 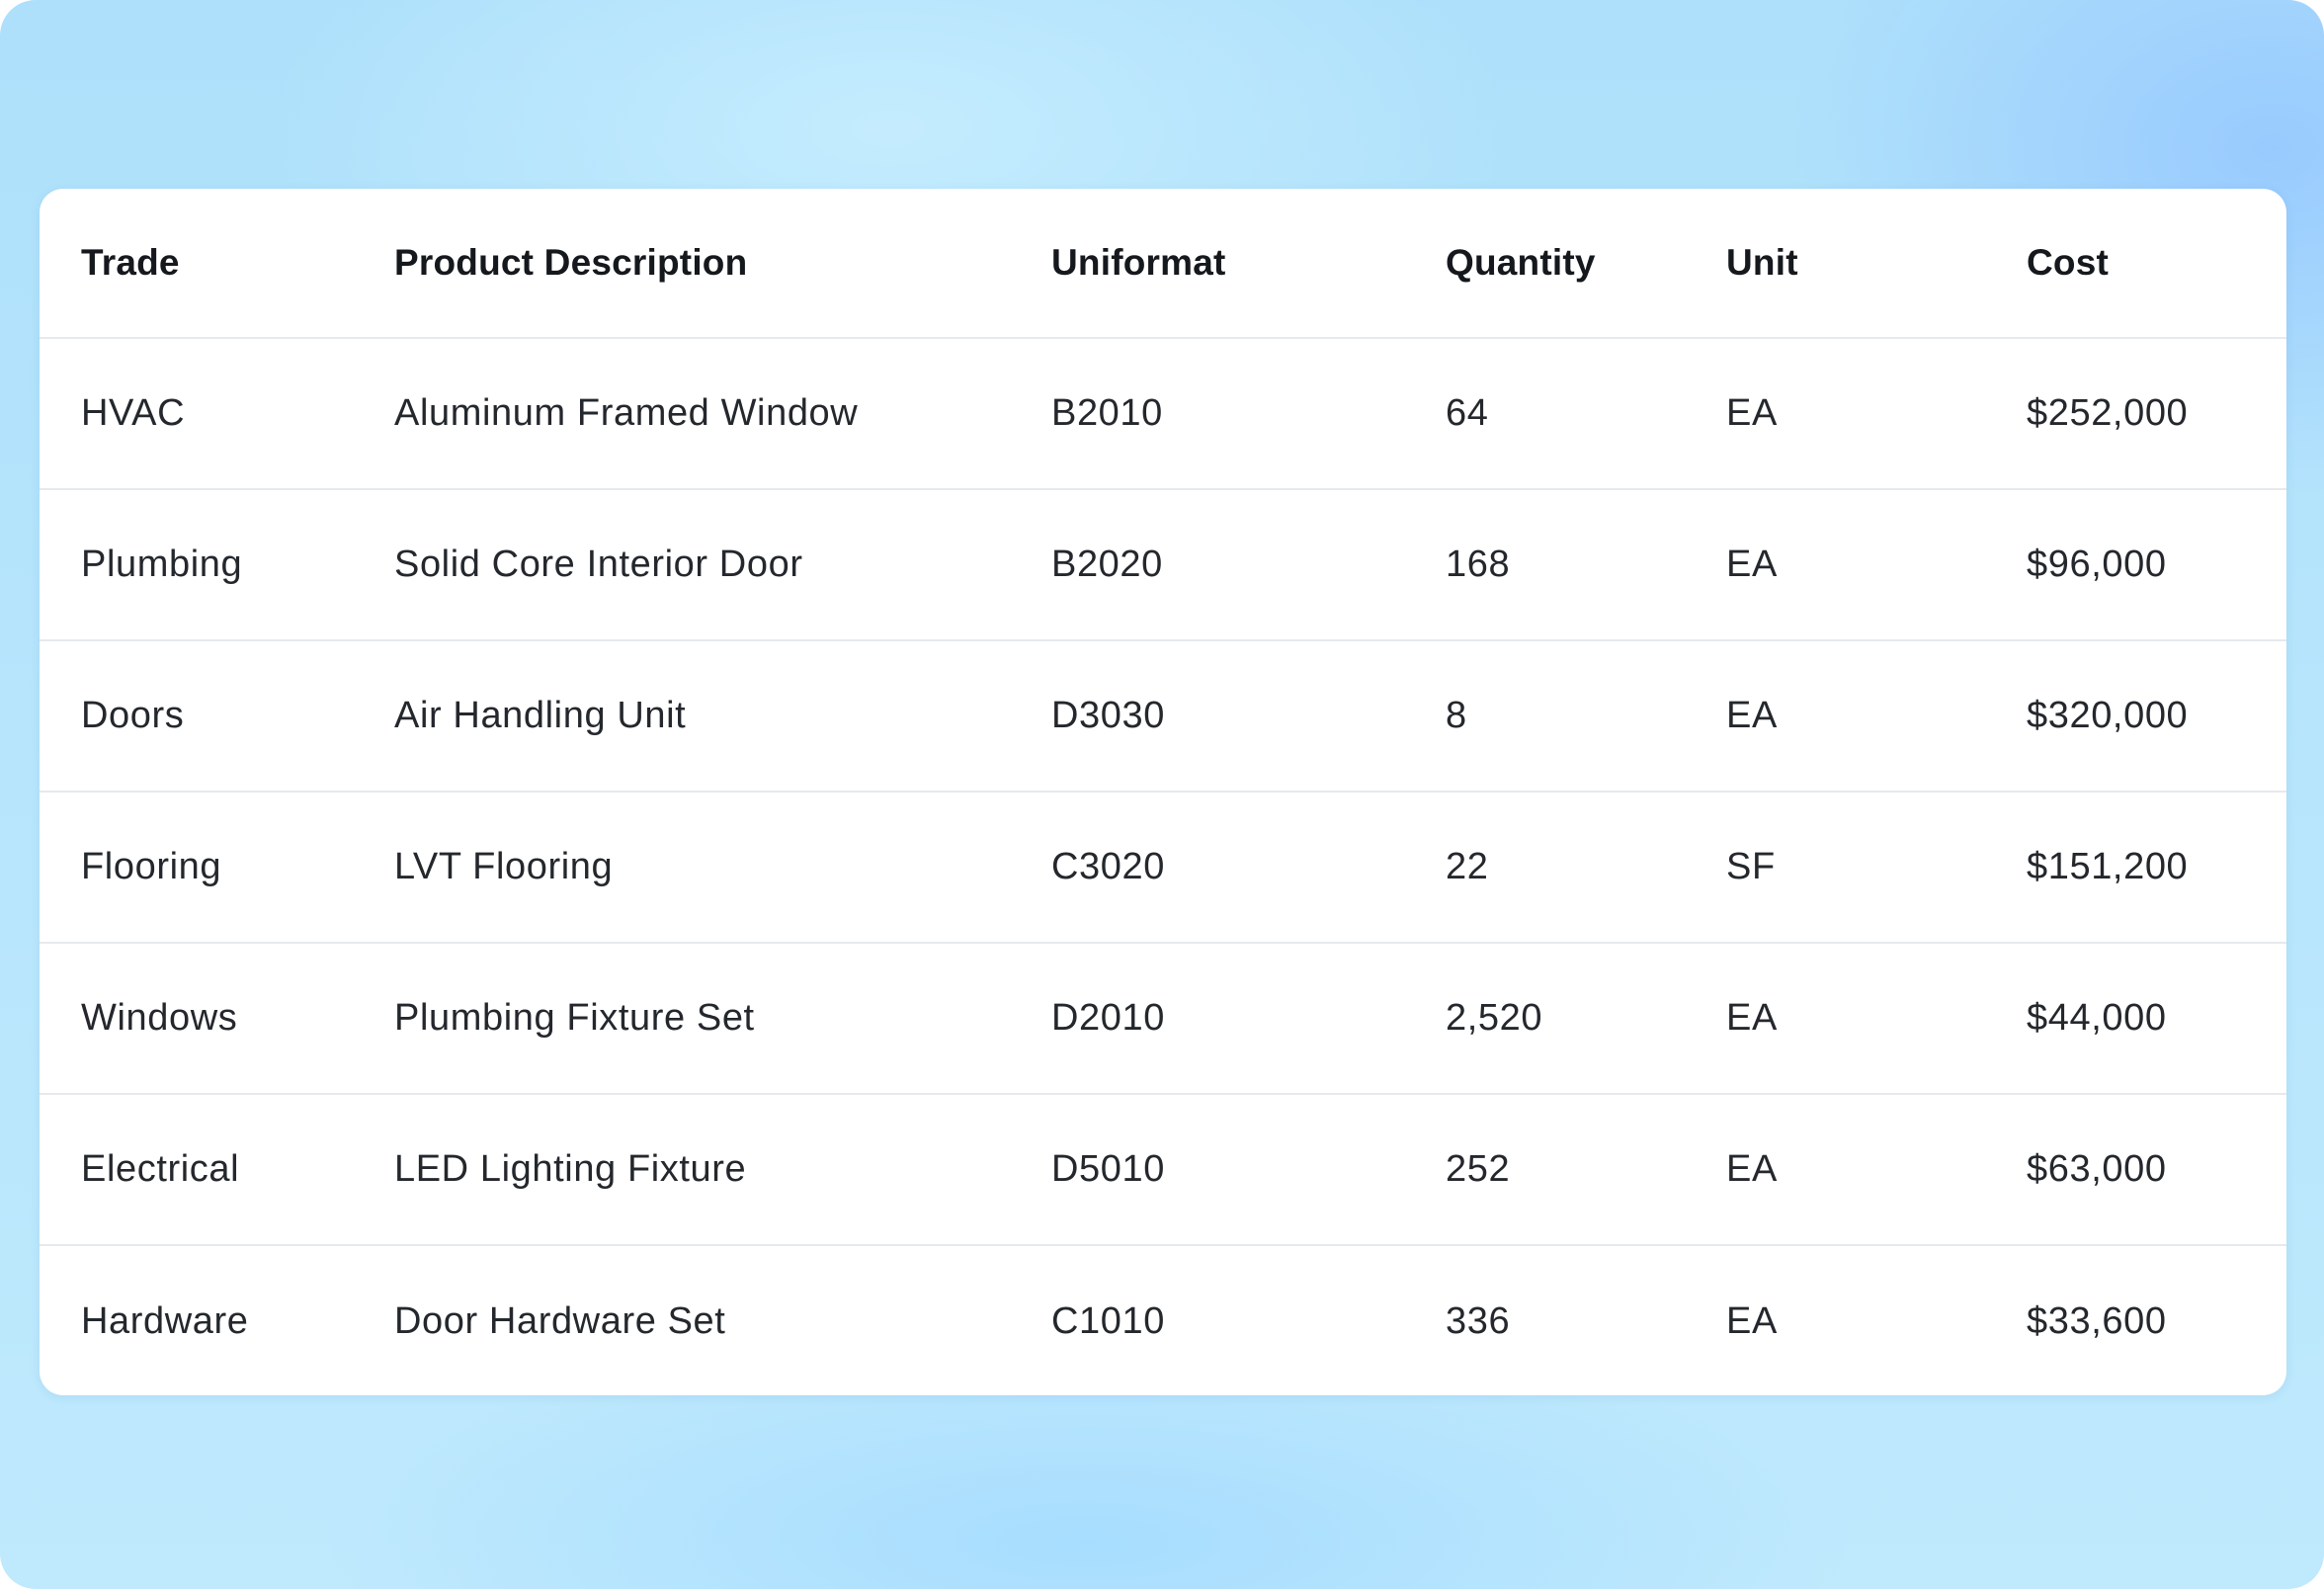 I want to click on cell-trade: HVAC, so click(x=133, y=413).